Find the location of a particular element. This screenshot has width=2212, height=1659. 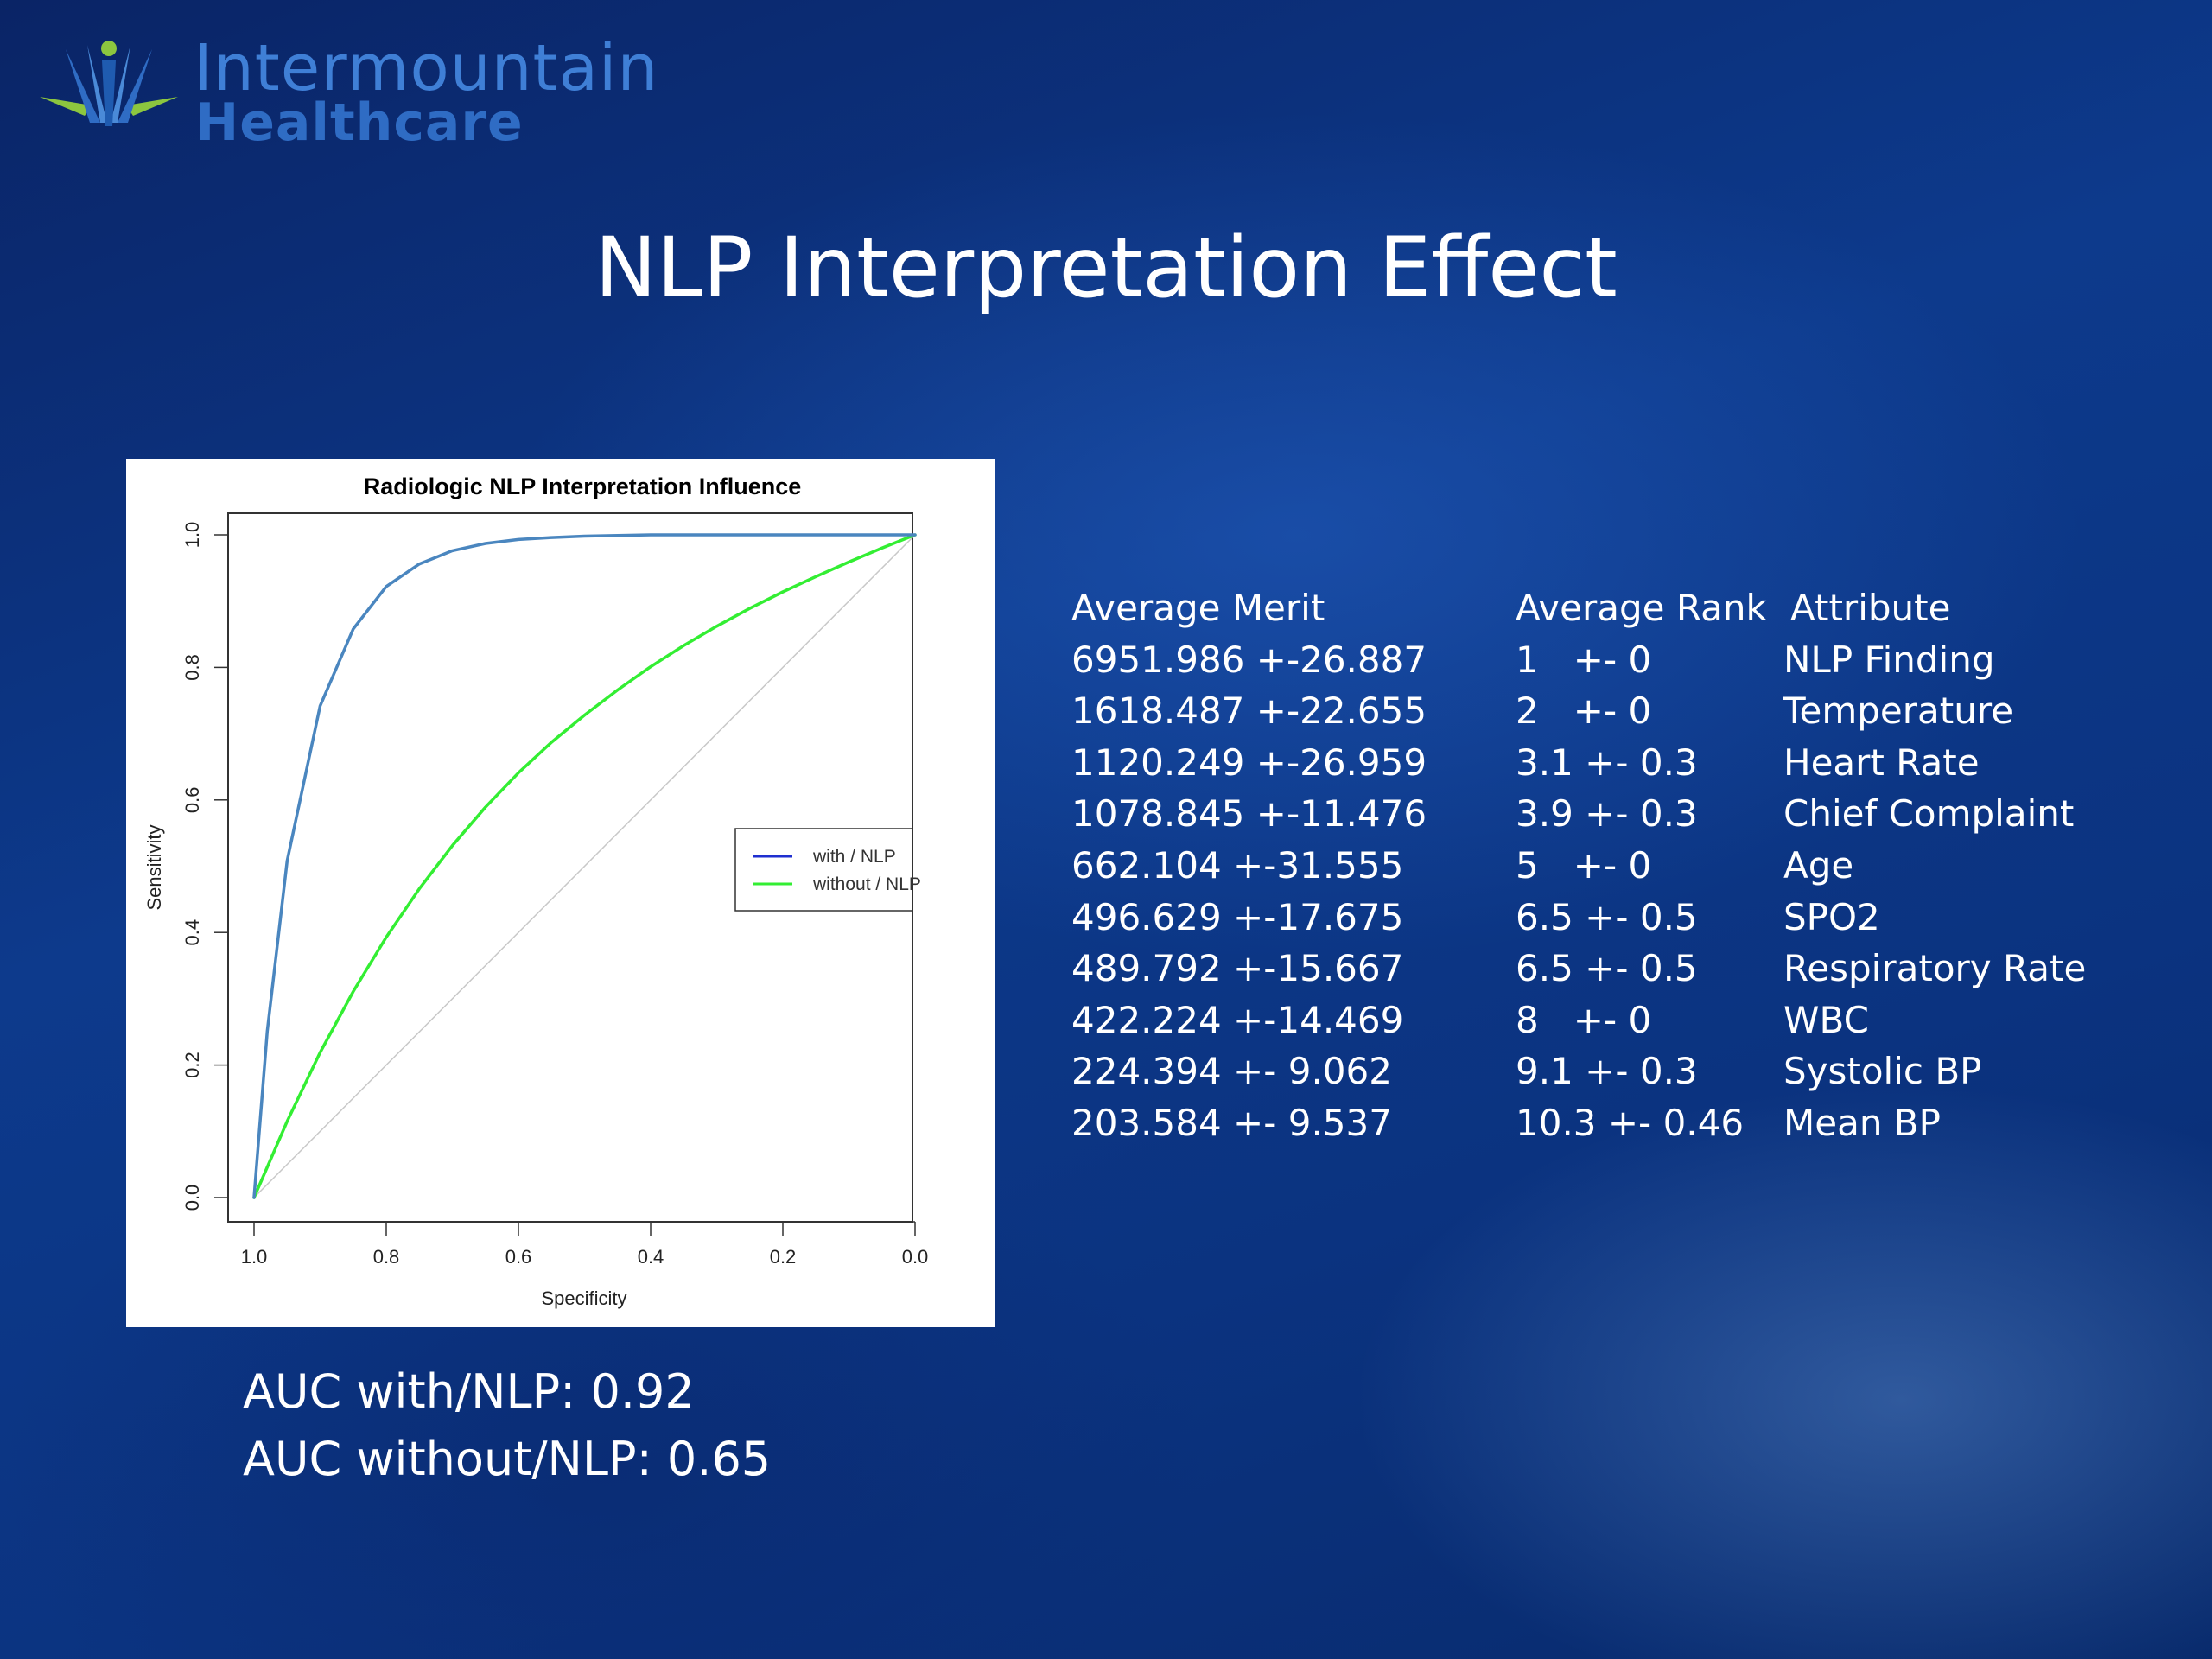

merit-cell: 662.104 +-31.555 is located at coordinates (1237, 865).